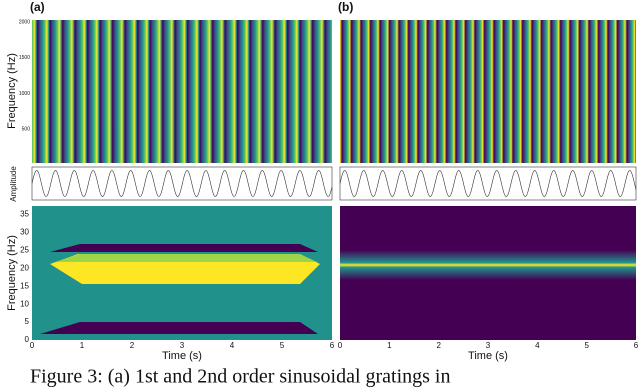 The image size is (640, 392). Describe the element at coordinates (27, 321) in the screenshot. I see `y-tick-label: 5` at that location.